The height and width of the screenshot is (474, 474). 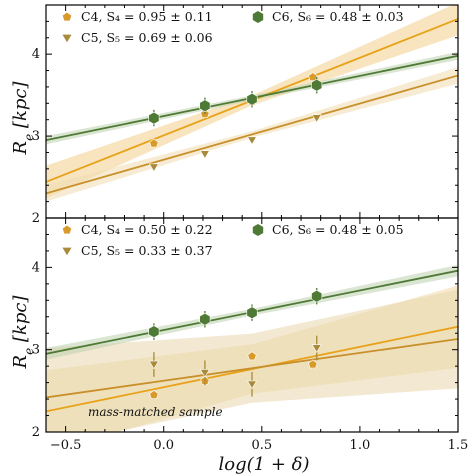 I want to click on legend-label-c6: C6, S₆ = 0.48 ± 0.05, so click(x=338, y=229).